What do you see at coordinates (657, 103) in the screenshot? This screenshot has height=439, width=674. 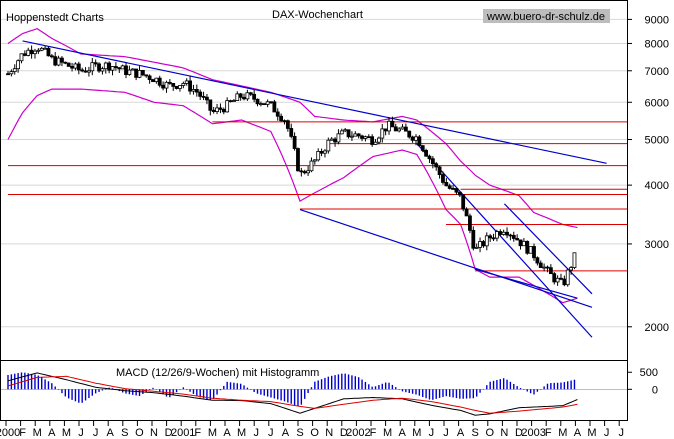 I see `y-tick-label: 6000` at bounding box center [657, 103].